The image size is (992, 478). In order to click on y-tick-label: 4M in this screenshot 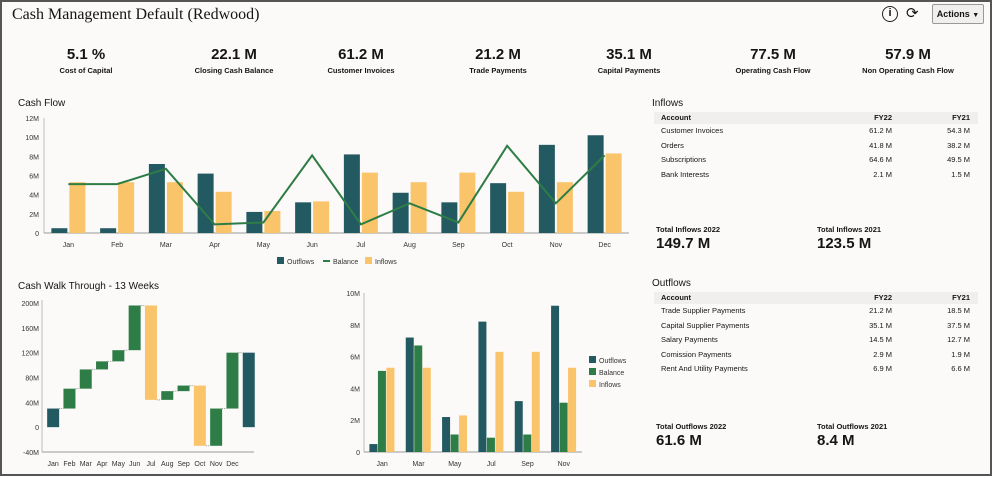, I will do `click(34, 196)`.